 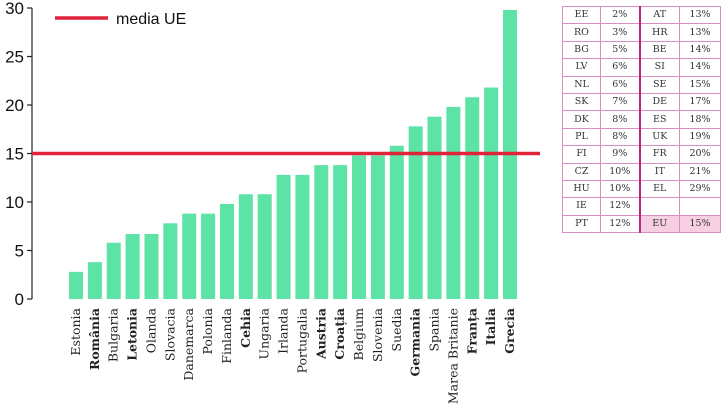 I want to click on country-code-cell: DE, so click(x=659, y=102).